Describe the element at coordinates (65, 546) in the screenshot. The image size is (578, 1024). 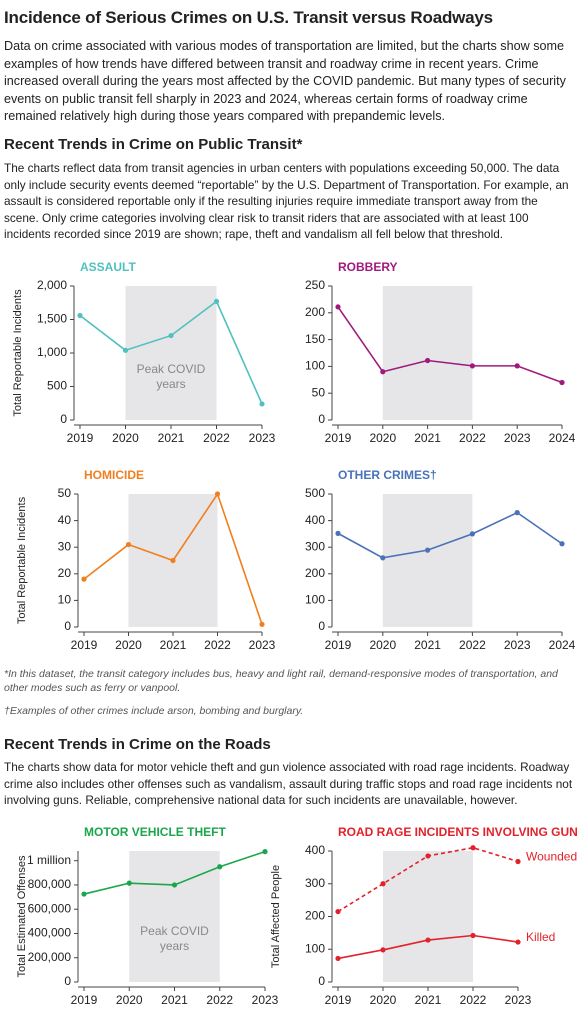
I see `y-tick-label: 30` at that location.